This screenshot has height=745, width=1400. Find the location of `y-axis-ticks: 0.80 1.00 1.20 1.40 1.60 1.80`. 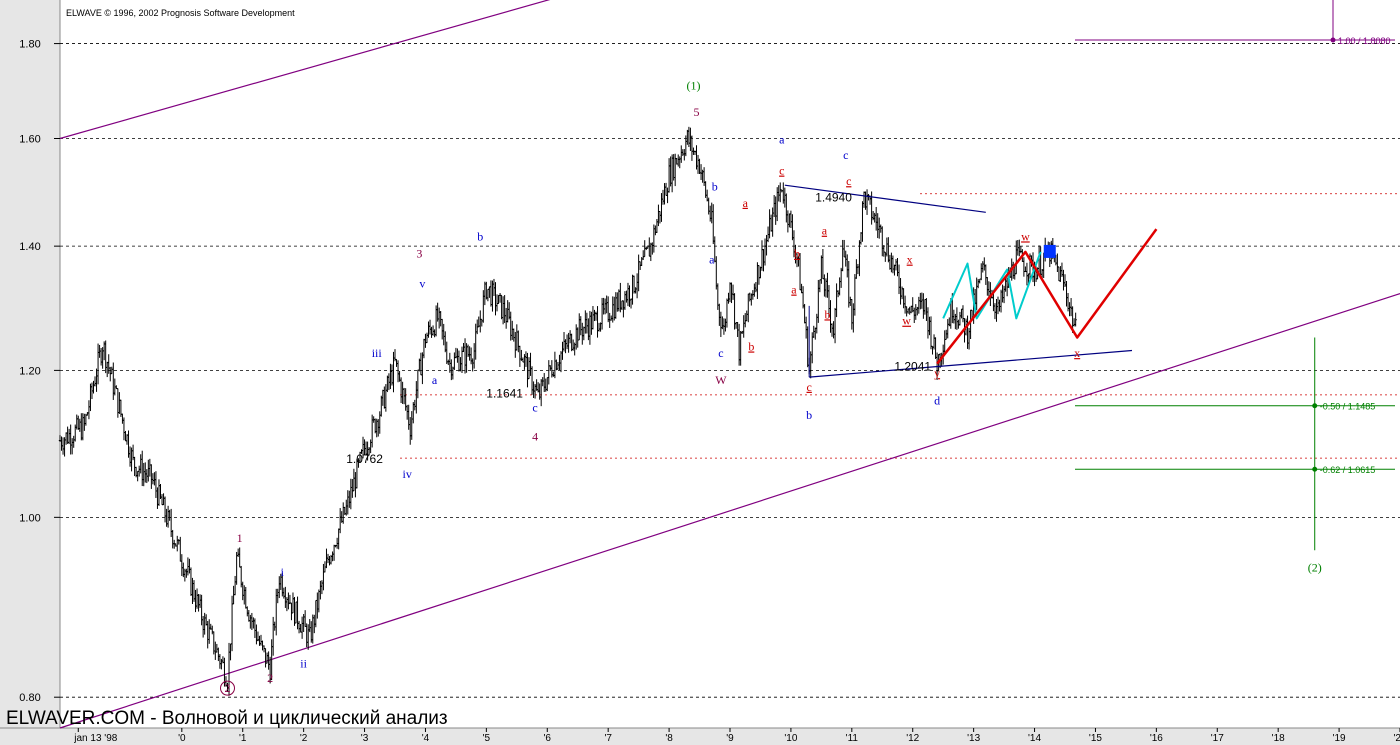

y-axis-ticks: 0.80 1.00 1.20 1.40 1.60 1.80 is located at coordinates (39, 371).